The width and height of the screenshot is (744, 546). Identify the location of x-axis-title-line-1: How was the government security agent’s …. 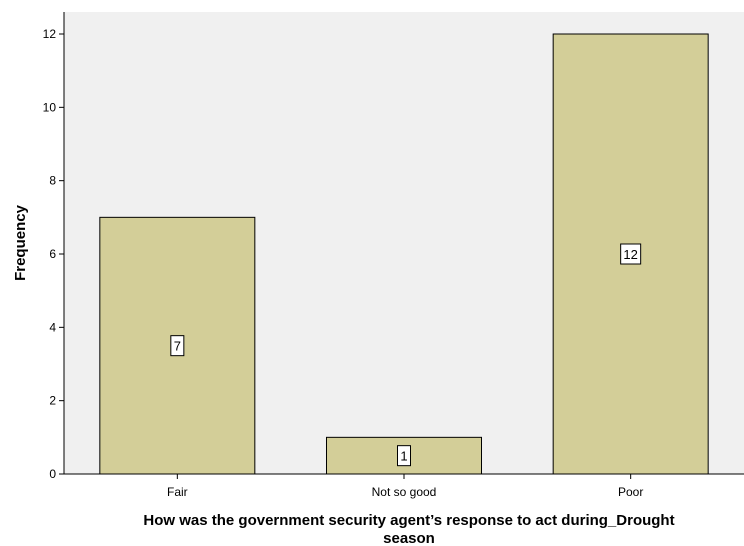
(408, 520).